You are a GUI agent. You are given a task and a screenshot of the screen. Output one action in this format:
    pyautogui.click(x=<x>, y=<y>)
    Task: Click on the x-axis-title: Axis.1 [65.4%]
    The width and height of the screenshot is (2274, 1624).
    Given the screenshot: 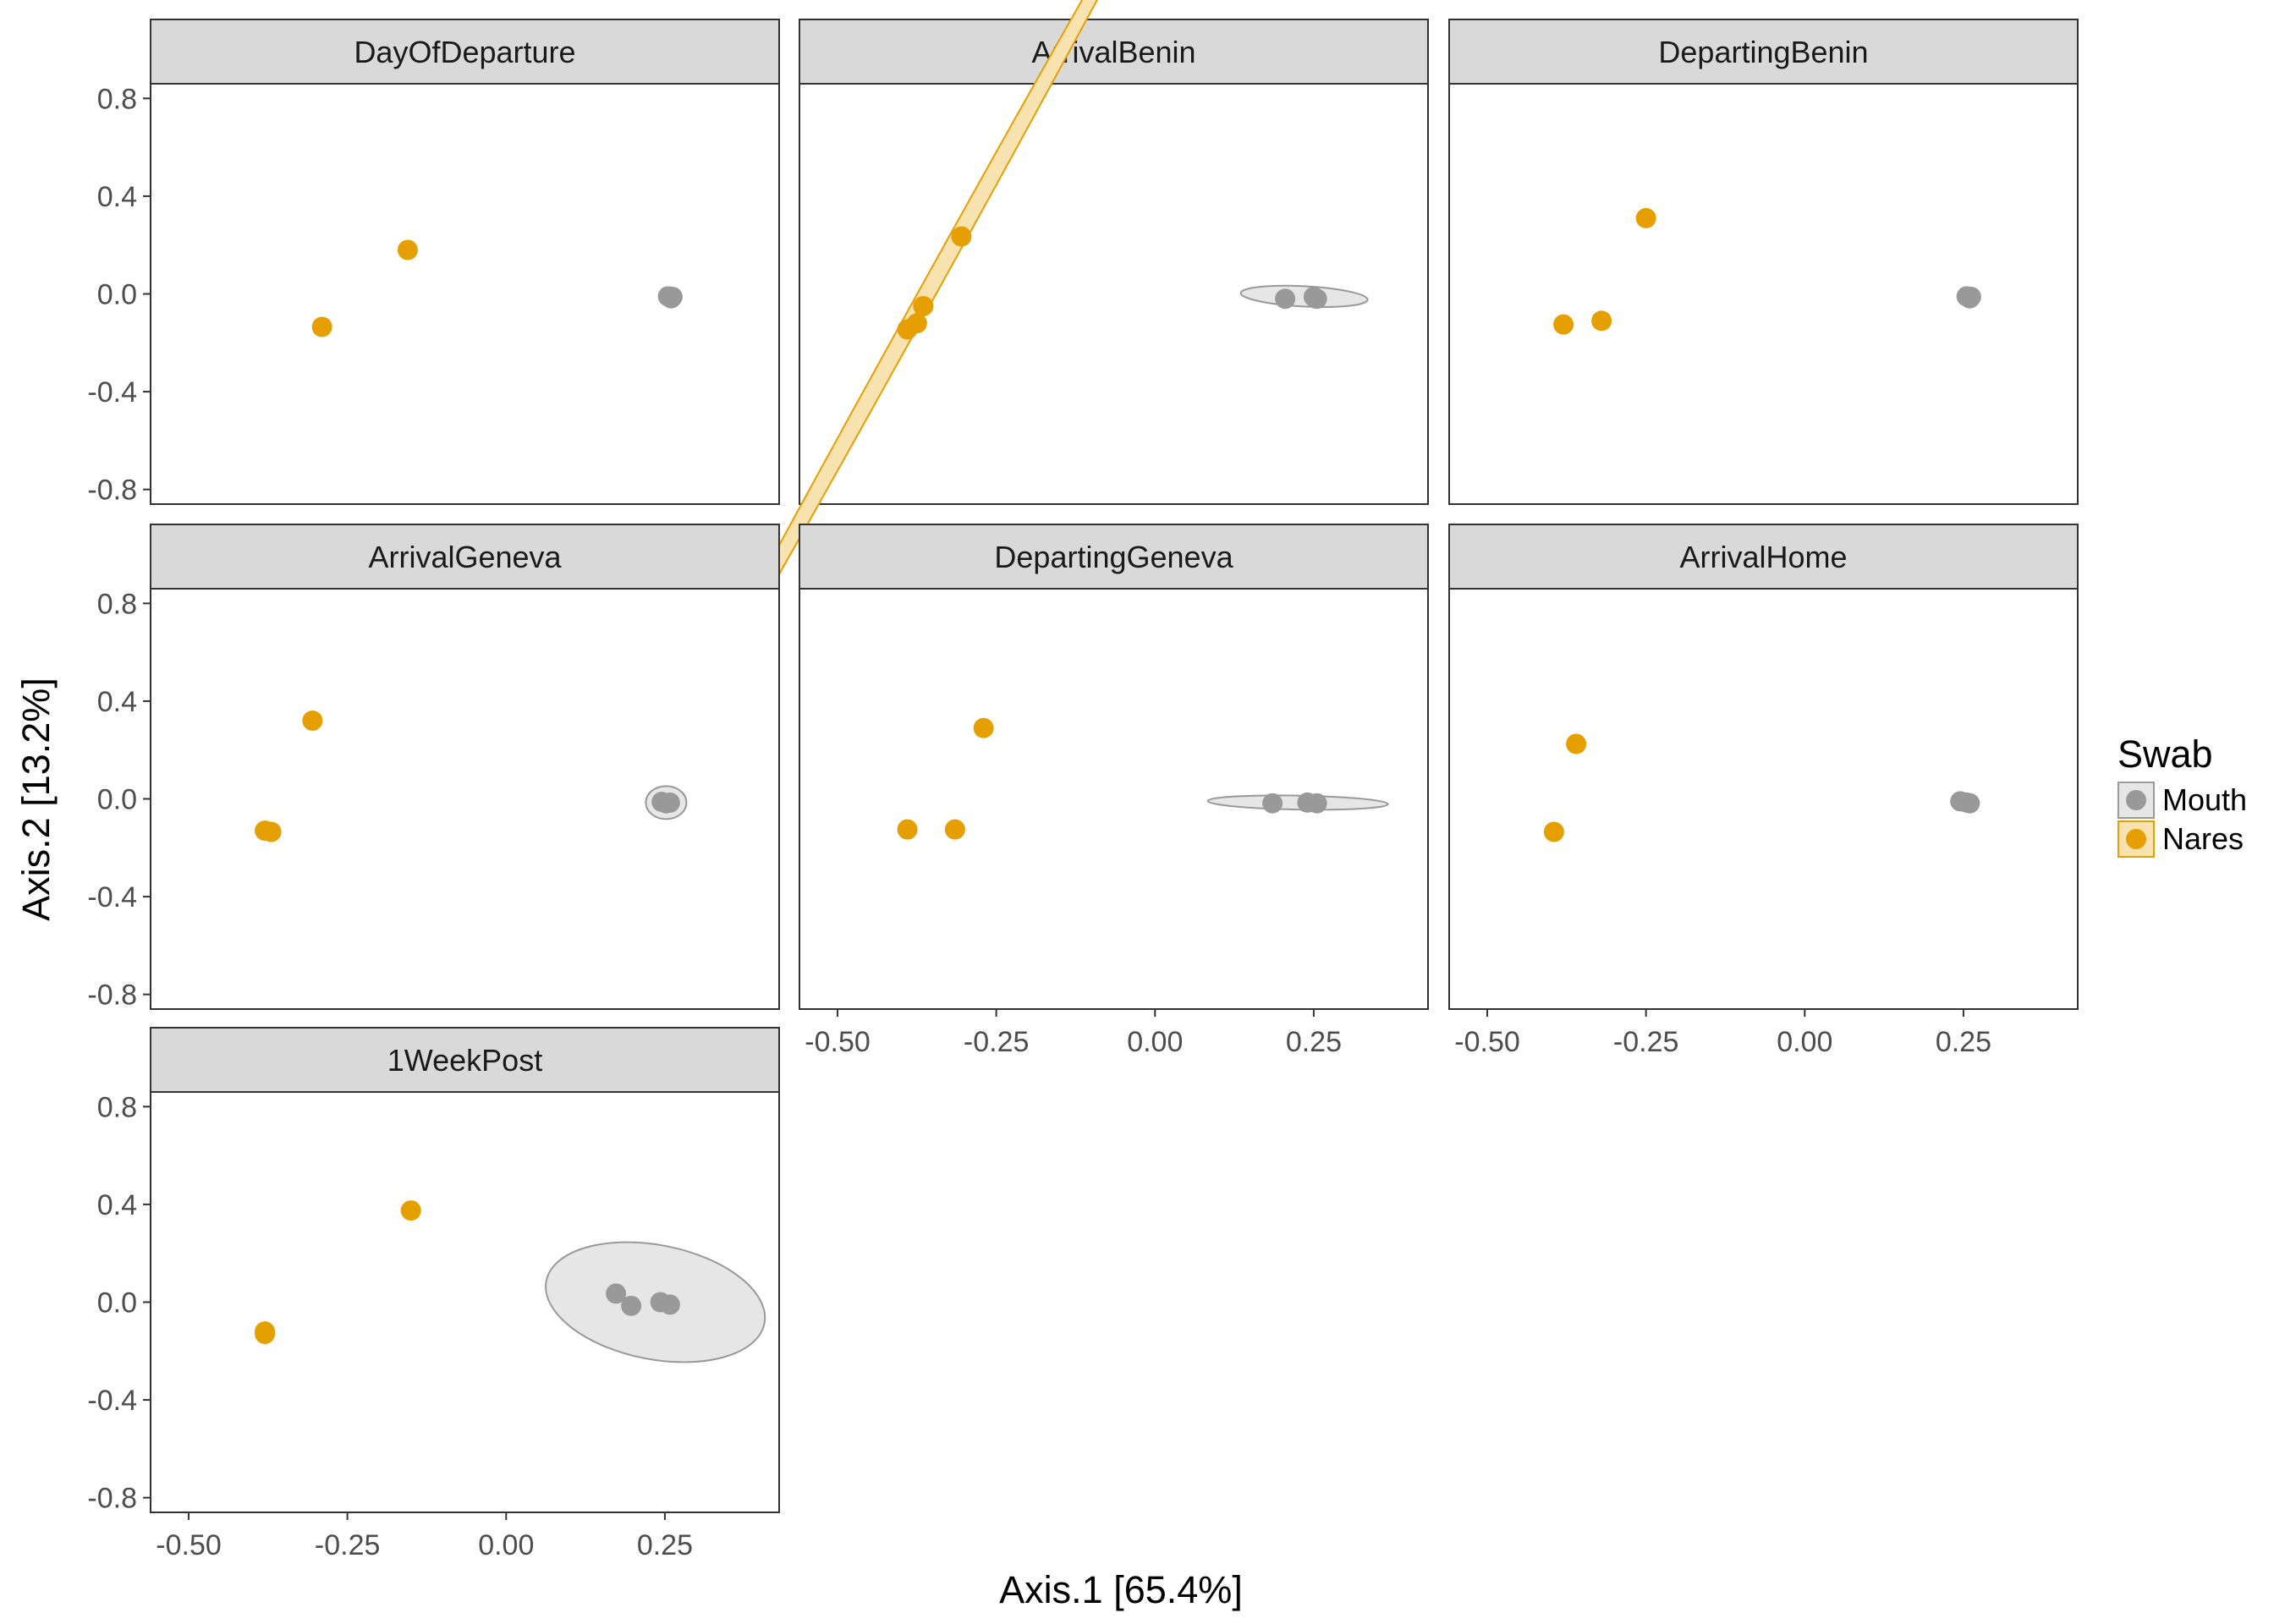 What is the action you would take?
    pyautogui.click(x=1121, y=1590)
    